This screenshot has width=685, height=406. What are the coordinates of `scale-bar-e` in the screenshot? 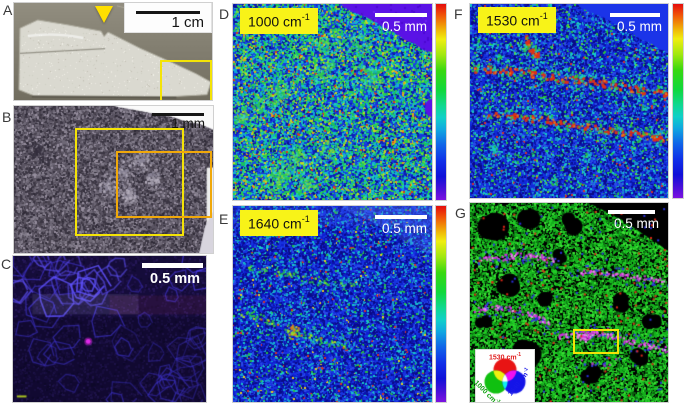 It's located at (401, 217).